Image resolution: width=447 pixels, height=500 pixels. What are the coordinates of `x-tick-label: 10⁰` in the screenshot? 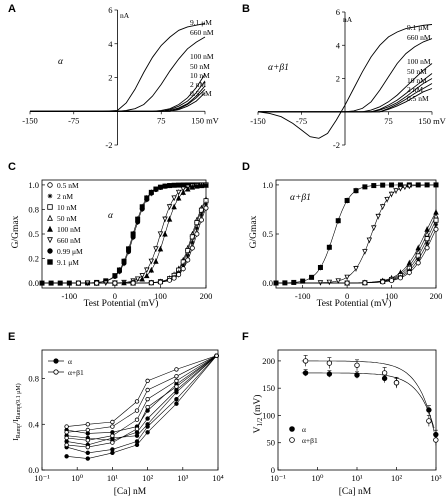 It's located at (77, 478).